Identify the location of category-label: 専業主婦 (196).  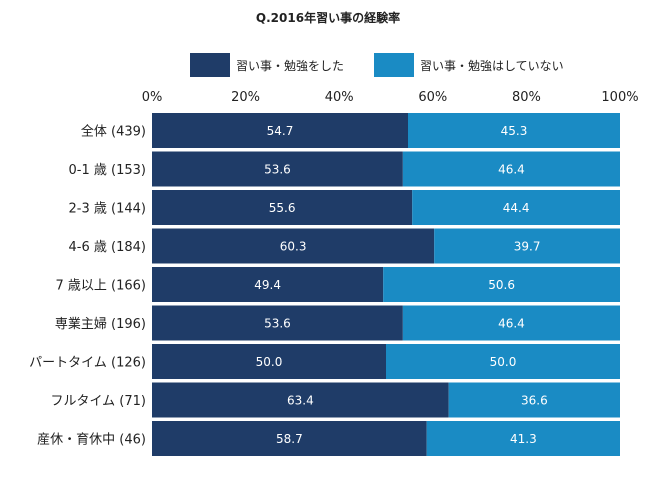
(100, 324).